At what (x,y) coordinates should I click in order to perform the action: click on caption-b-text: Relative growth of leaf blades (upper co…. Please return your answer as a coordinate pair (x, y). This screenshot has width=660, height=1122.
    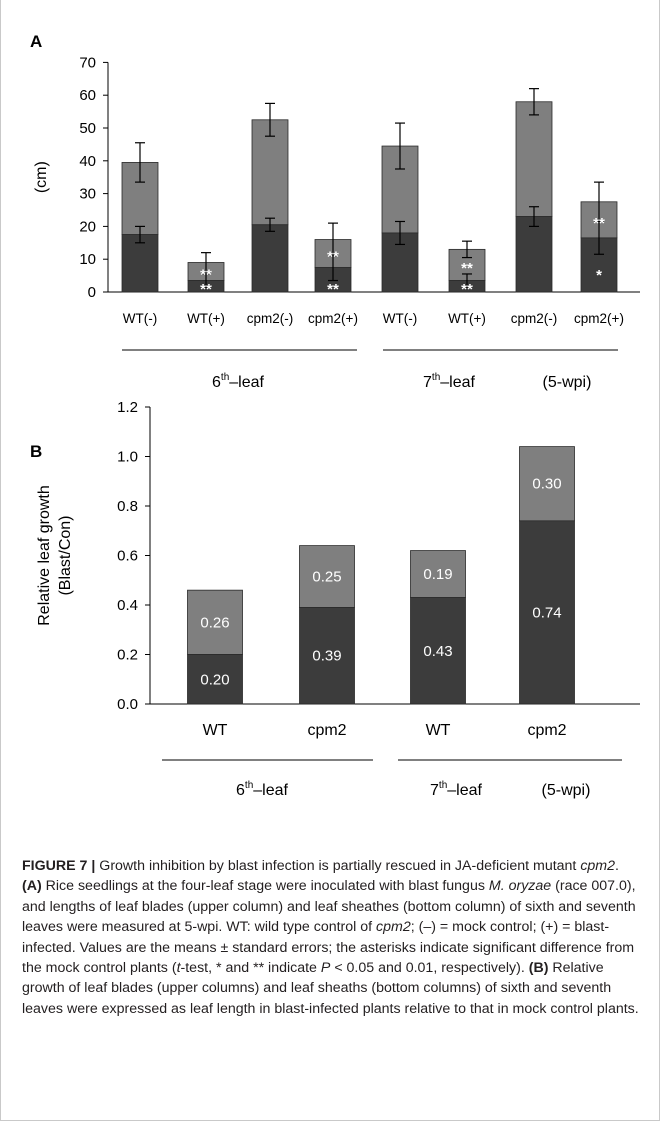
    Looking at the image, I should click on (330, 988).